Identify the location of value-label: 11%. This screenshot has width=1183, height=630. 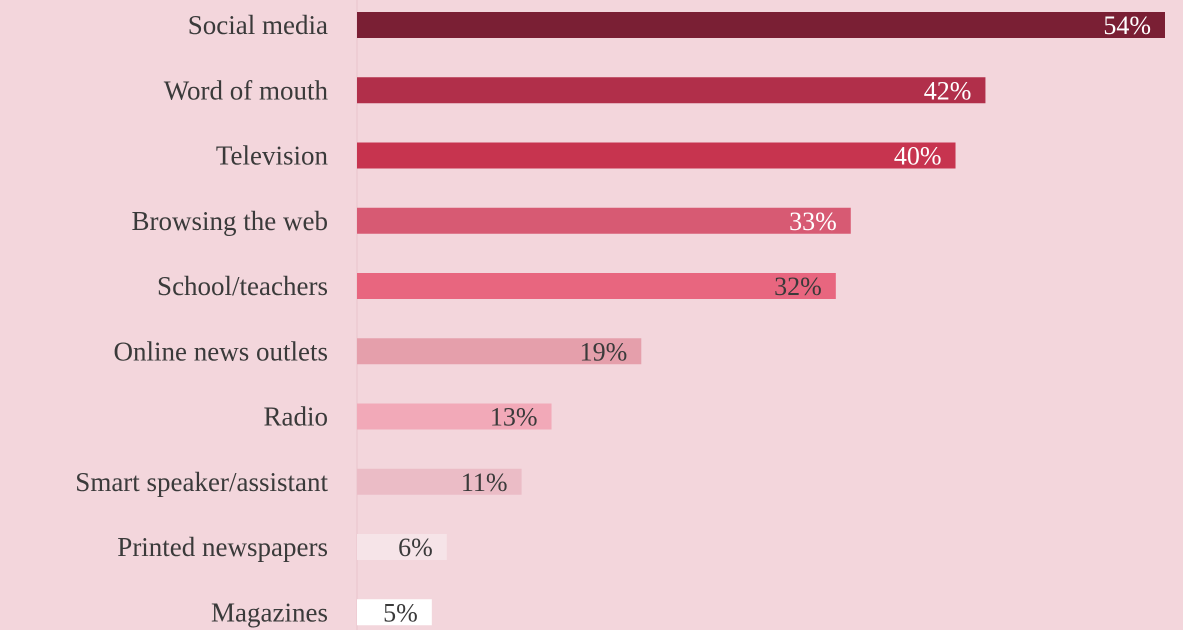
(484, 482).